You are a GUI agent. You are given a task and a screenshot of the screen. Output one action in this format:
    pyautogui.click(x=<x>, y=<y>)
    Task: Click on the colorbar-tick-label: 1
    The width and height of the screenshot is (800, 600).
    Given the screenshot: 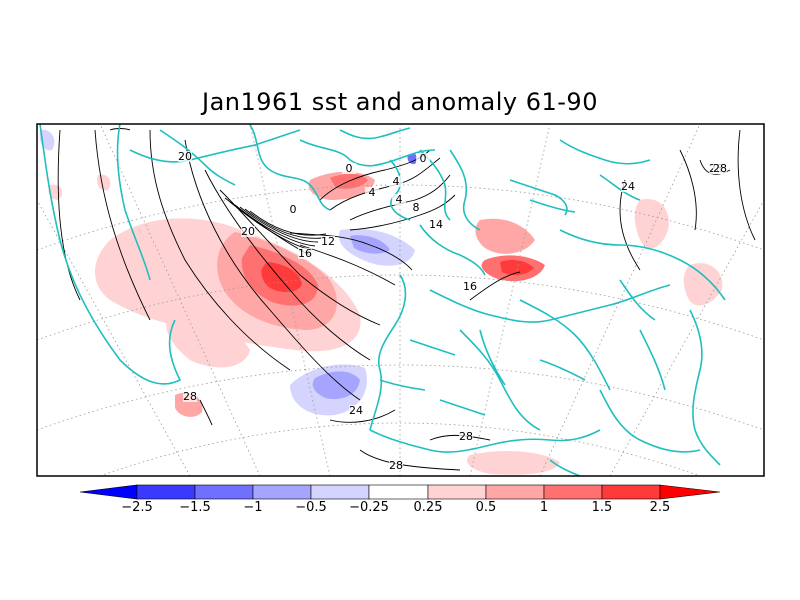 What is the action you would take?
    pyautogui.click(x=544, y=507)
    